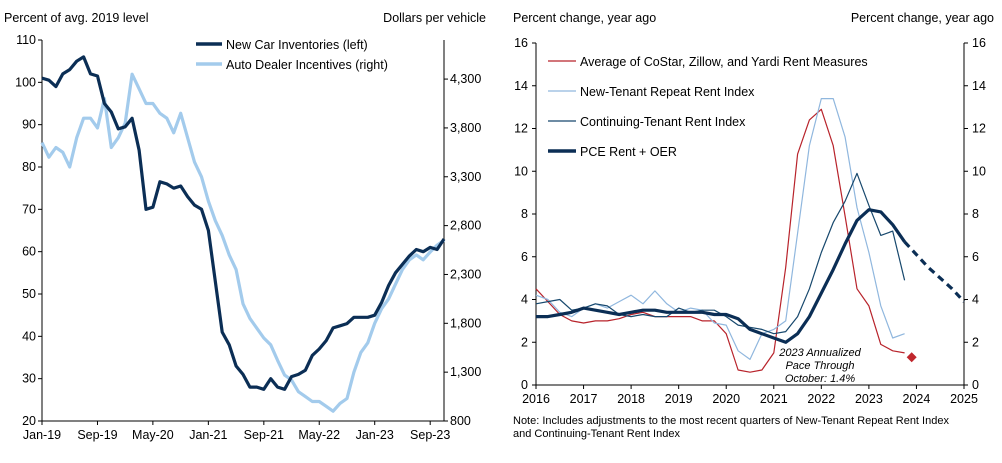 This screenshot has width=1002, height=463. I want to click on left-y-tick-label: 2, so click(524, 342).